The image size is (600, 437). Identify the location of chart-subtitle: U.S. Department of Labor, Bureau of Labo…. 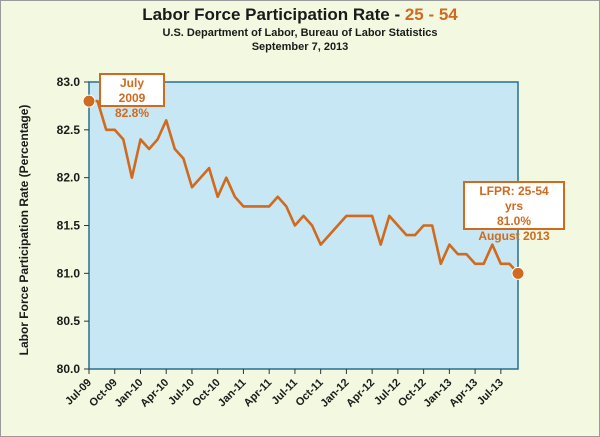
(300, 33).